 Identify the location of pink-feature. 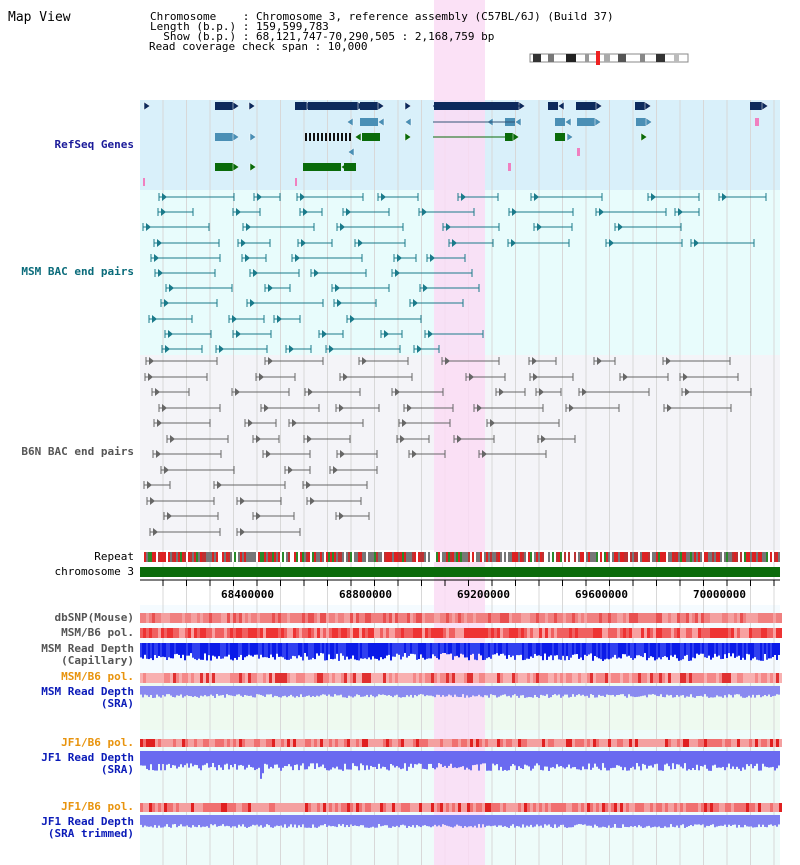
(578, 152).